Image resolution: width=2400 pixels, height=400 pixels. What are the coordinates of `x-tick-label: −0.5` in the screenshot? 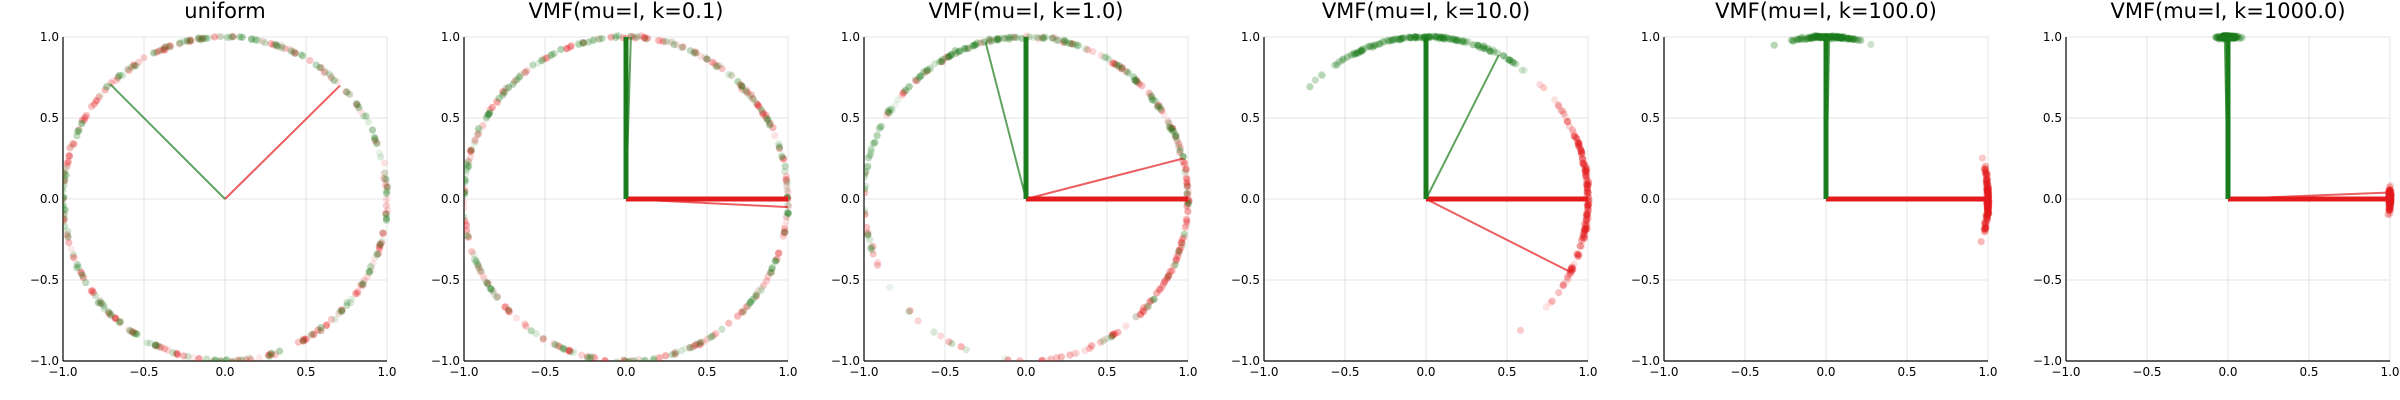 It's located at (1744, 372).